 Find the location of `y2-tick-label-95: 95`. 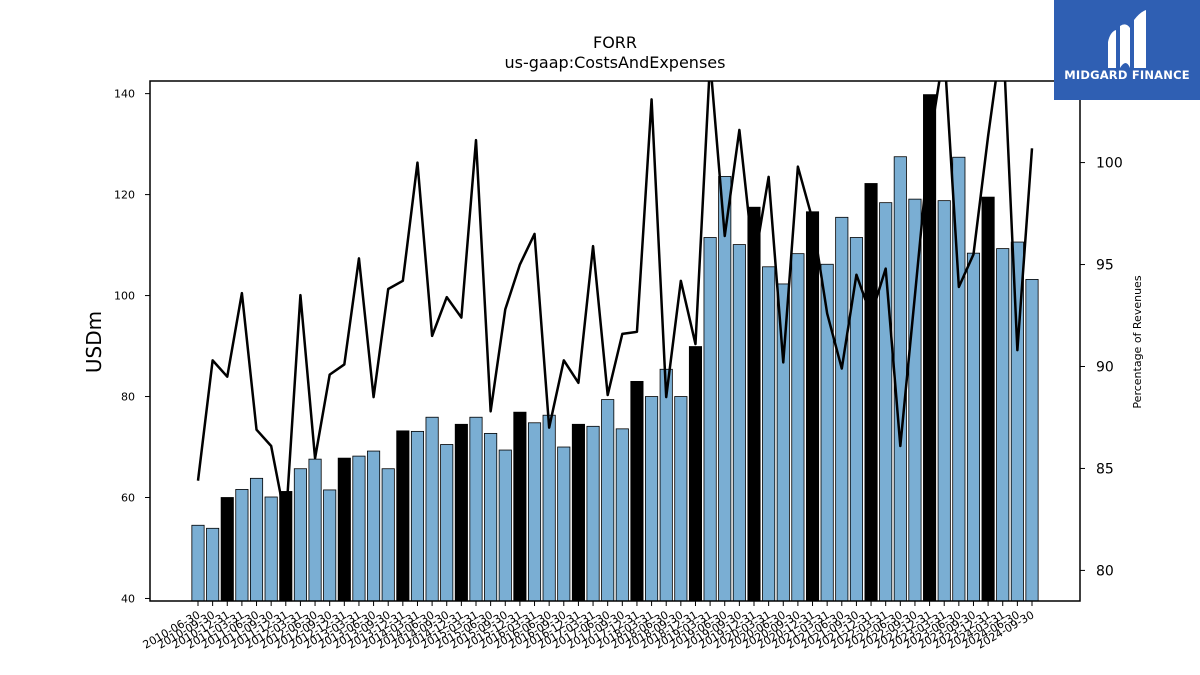

y2-tick-label-95: 95 is located at coordinates (1105, 266).